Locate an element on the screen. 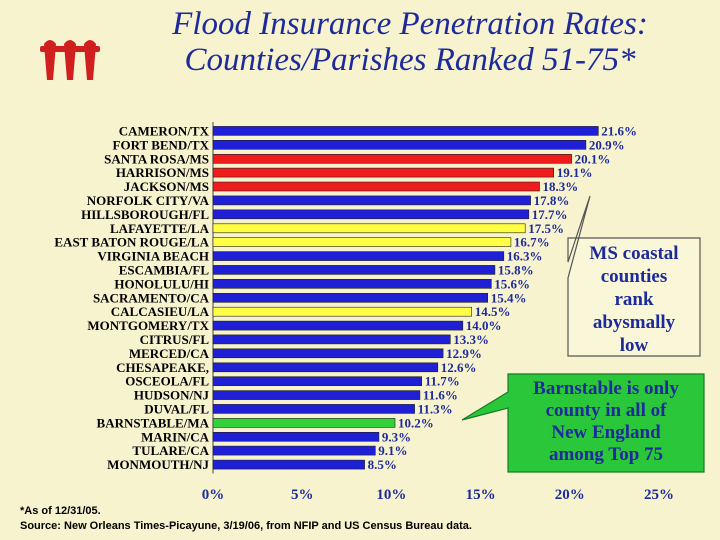  barnstable-callout-line-2: county in all of is located at coordinates (606, 410).